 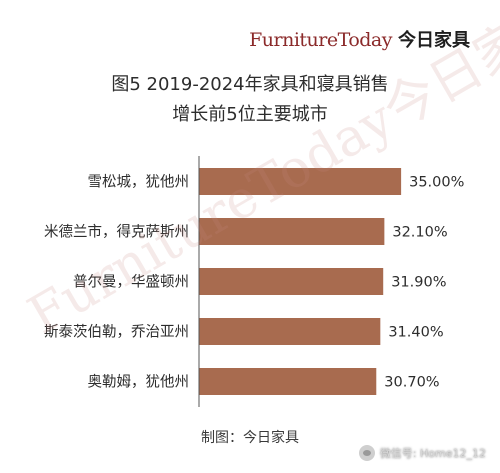 What do you see at coordinates (116, 232) in the screenshot?
I see `category-label: 米德兰市，得克萨斯州` at bounding box center [116, 232].